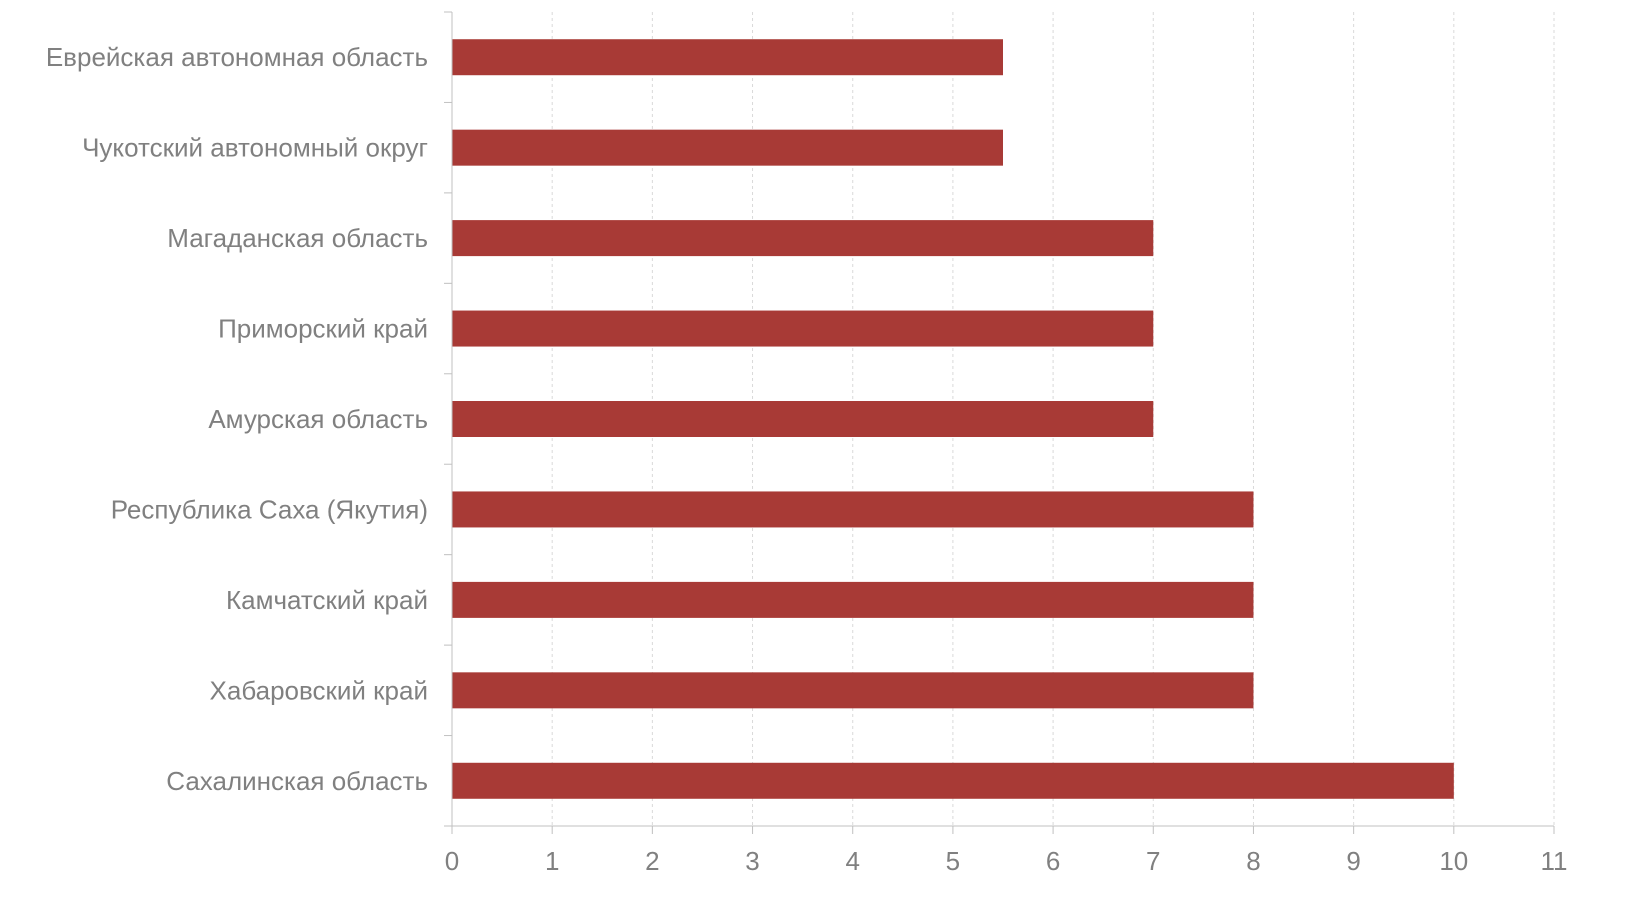 This screenshot has height=906, width=1636. I want to click on x-tick-label: 4, so click(852, 861).